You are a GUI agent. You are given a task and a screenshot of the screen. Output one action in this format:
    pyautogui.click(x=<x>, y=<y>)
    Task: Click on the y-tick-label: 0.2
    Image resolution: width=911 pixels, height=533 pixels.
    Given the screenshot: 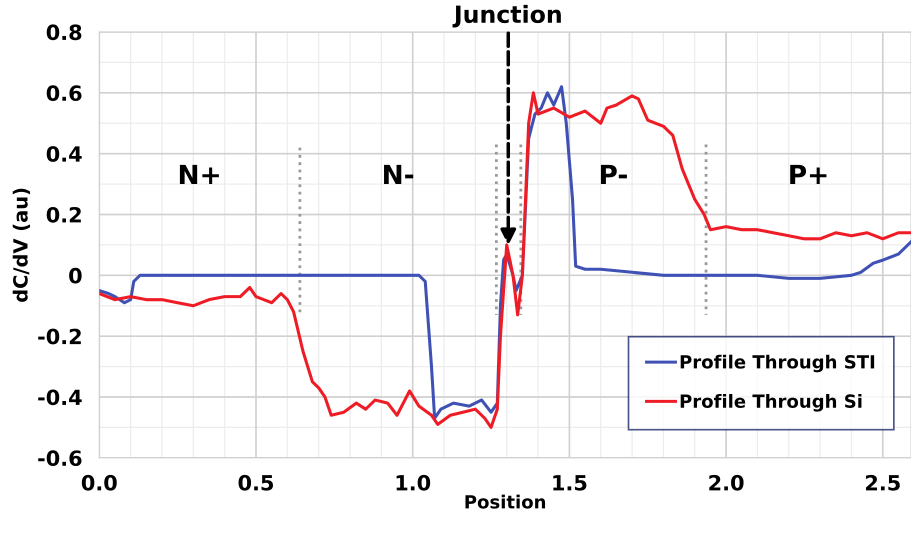 What is the action you would take?
    pyautogui.click(x=63, y=214)
    